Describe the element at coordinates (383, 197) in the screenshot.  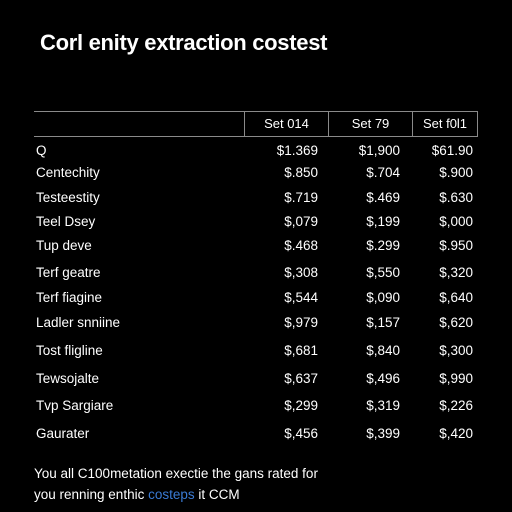
I see `cell-value: $.469` at that location.